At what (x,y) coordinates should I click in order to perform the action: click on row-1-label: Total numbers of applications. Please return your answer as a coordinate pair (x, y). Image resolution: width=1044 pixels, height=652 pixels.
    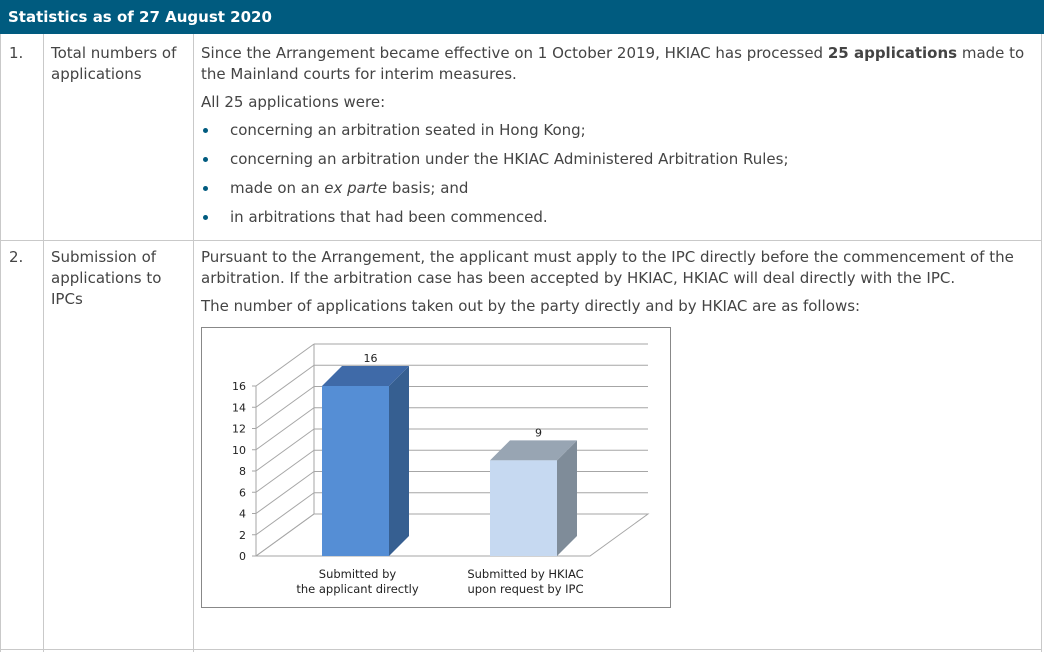
    Looking at the image, I should click on (114, 63).